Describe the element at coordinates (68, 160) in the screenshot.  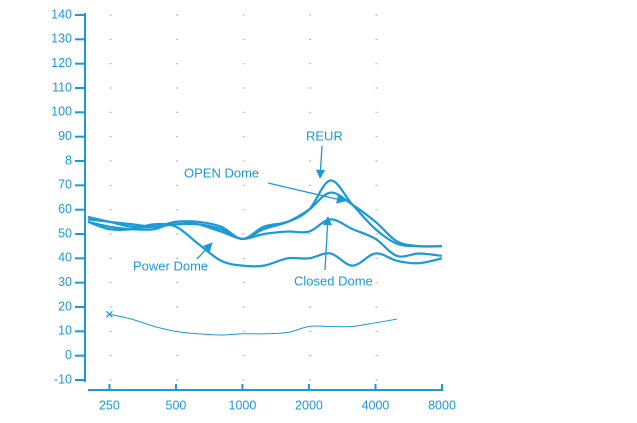
I see `y-tick-label: 8` at that location.